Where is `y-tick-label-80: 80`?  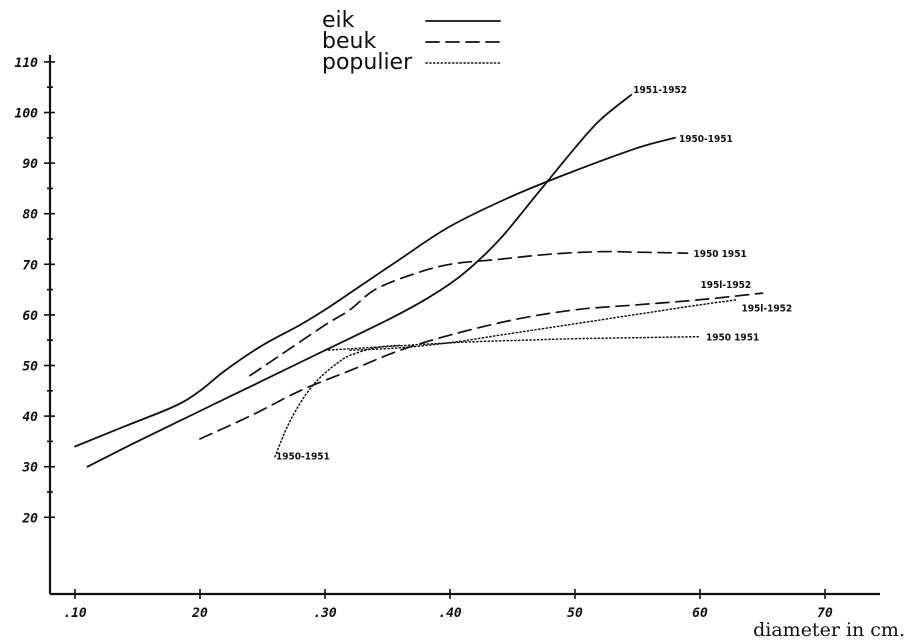 y-tick-label-80: 80 is located at coordinates (30, 215).